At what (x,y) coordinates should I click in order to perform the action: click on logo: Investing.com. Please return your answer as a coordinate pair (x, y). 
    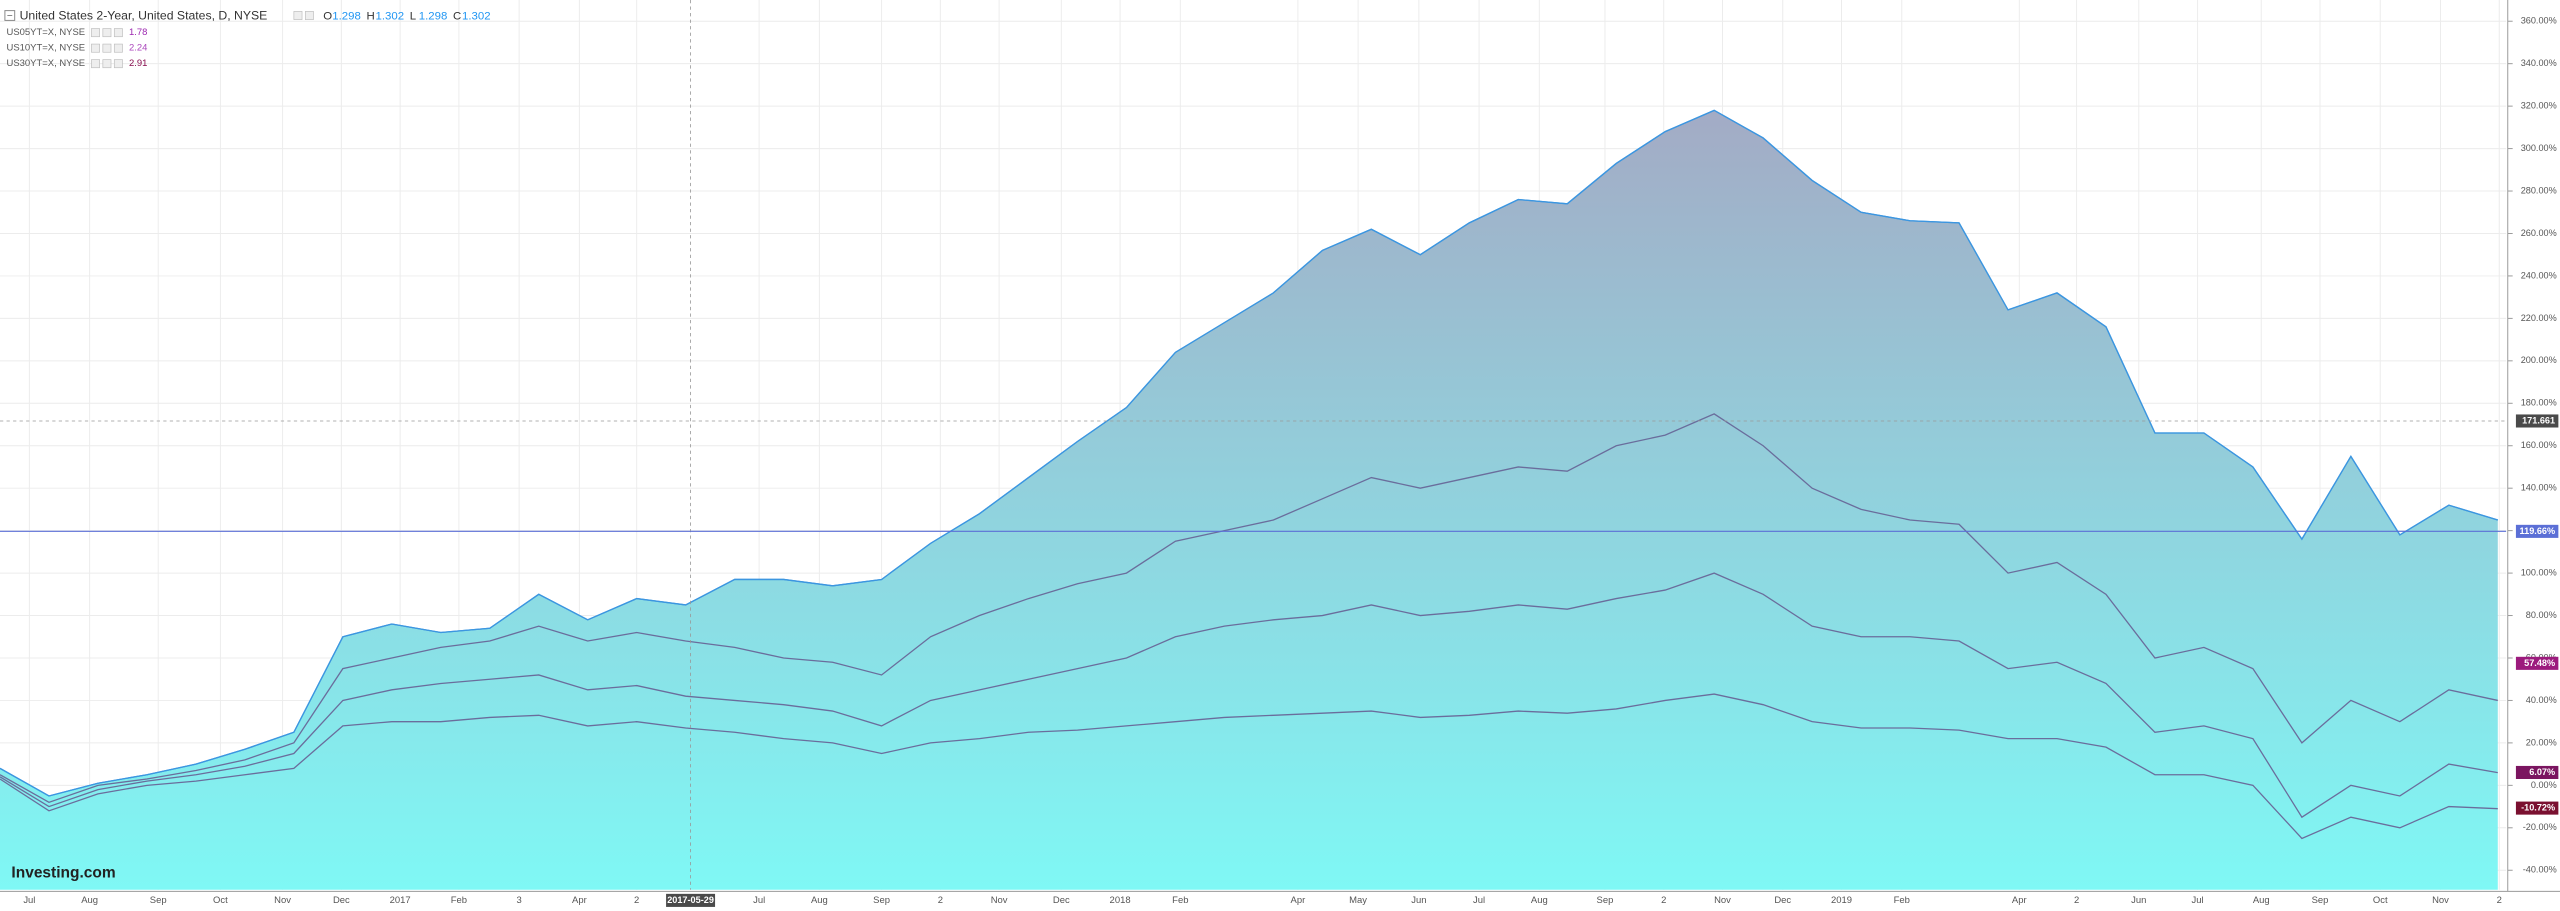
    Looking at the image, I should click on (63, 873).